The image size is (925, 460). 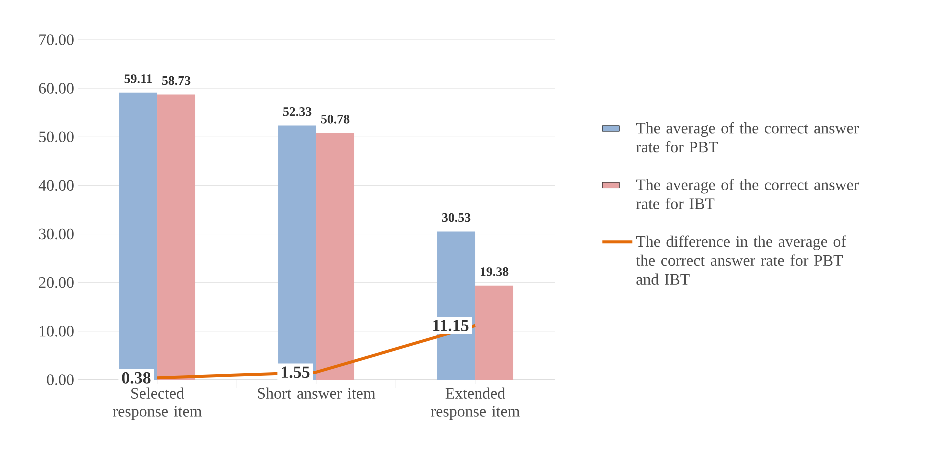 What do you see at coordinates (60, 380) in the screenshot?
I see `y-tick-label: 0.00` at bounding box center [60, 380].